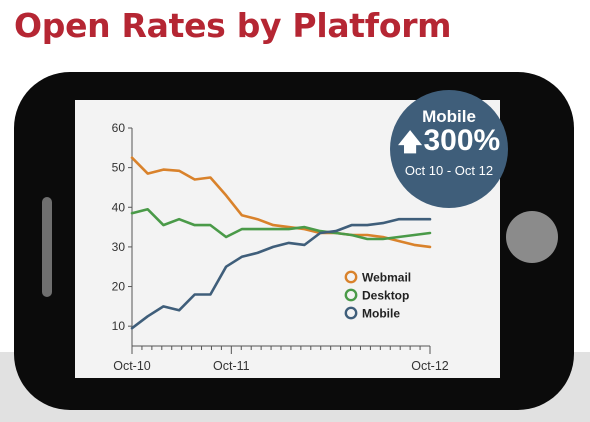 The width and height of the screenshot is (590, 422). Describe the element at coordinates (119, 326) in the screenshot. I see `y-tick-label: 10` at that location.